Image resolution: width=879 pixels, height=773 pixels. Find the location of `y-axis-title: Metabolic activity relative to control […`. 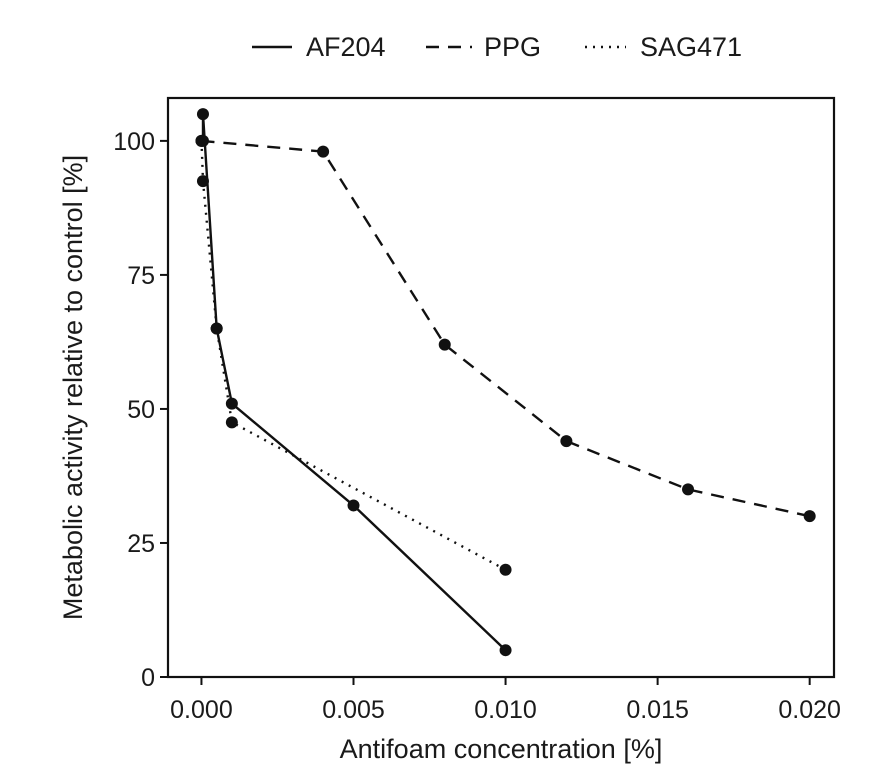

y-axis-title: Metabolic activity relative to control [… is located at coordinates (73, 387).